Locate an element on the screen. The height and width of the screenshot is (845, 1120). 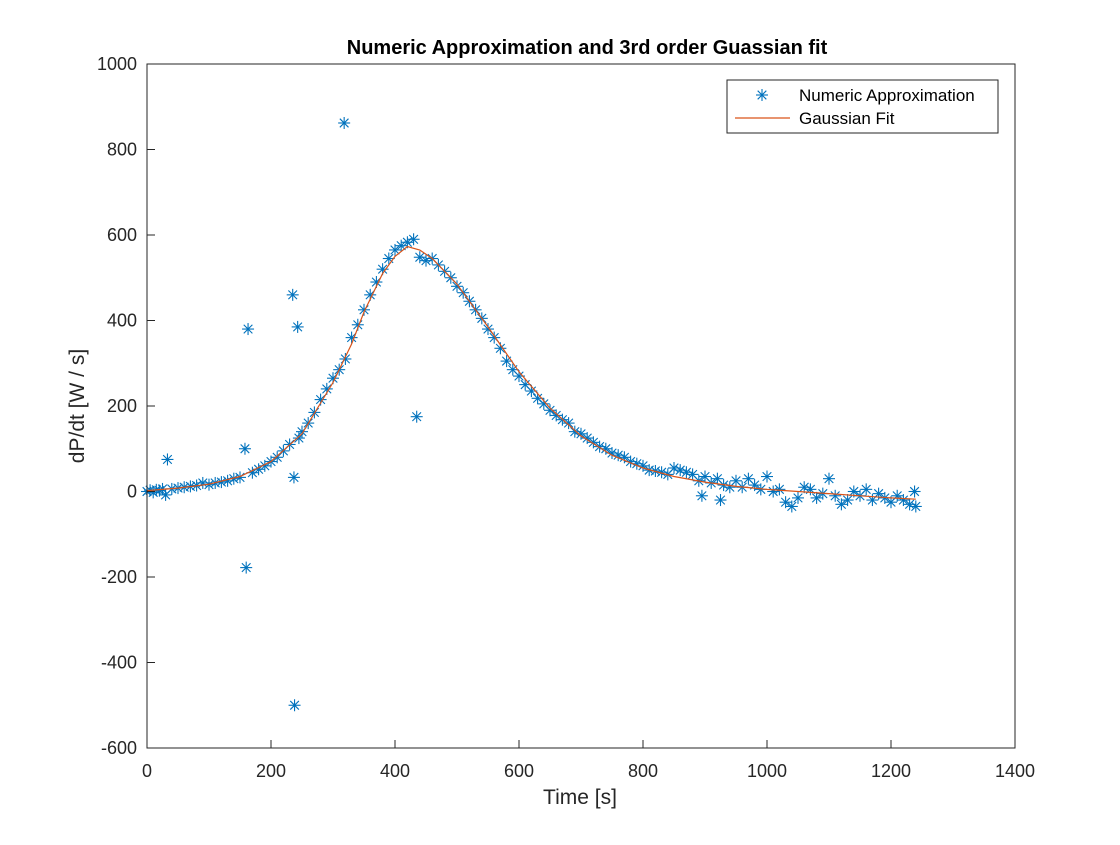
y-axis-label: dP/dt [W / s] is located at coordinates (77, 406).